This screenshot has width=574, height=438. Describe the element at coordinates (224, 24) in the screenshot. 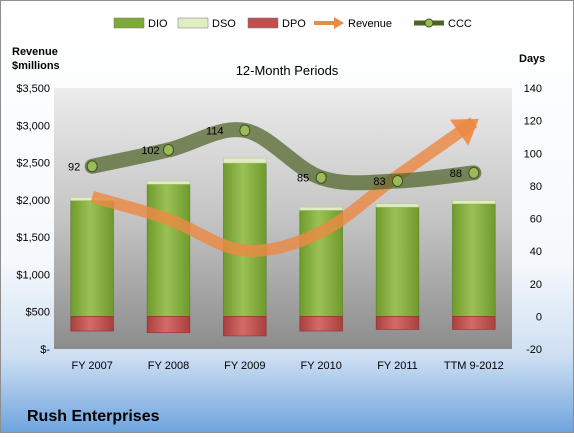

I see `legend-label-dso: DSO` at that location.